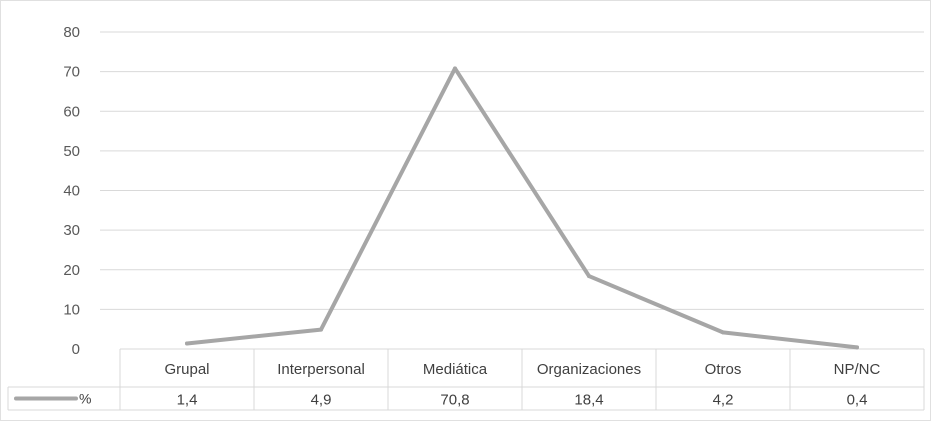 The height and width of the screenshot is (421, 931). What do you see at coordinates (455, 369) in the screenshot?
I see `x-category-label: Mediática` at bounding box center [455, 369].